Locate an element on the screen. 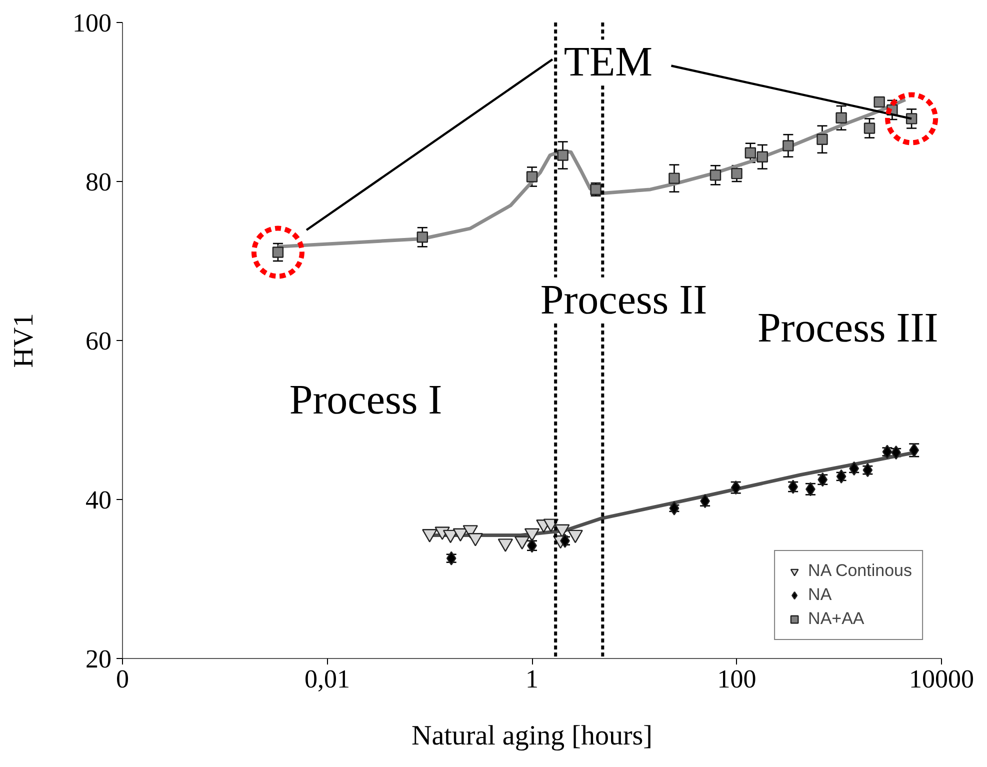 This screenshot has width=987, height=767. x-tick-label: 0,01 is located at coordinates (327, 679).